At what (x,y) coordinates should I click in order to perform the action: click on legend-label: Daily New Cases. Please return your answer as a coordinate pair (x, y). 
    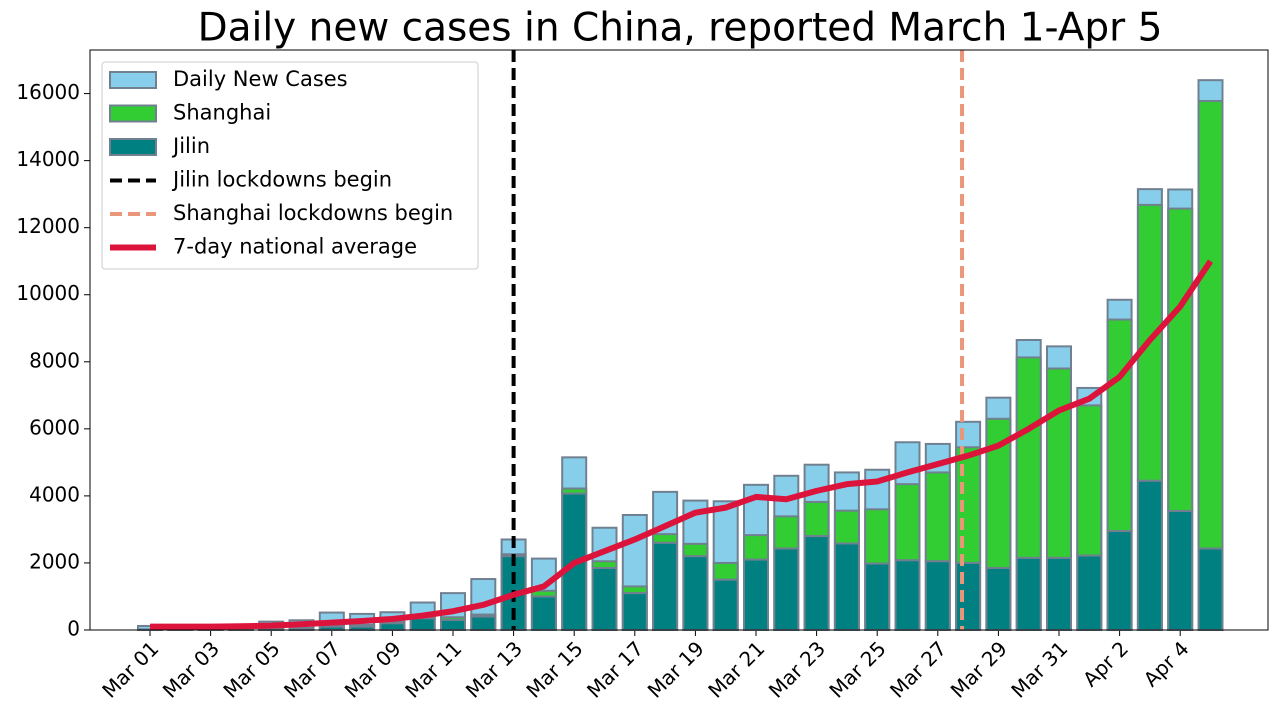
    Looking at the image, I should click on (260, 79).